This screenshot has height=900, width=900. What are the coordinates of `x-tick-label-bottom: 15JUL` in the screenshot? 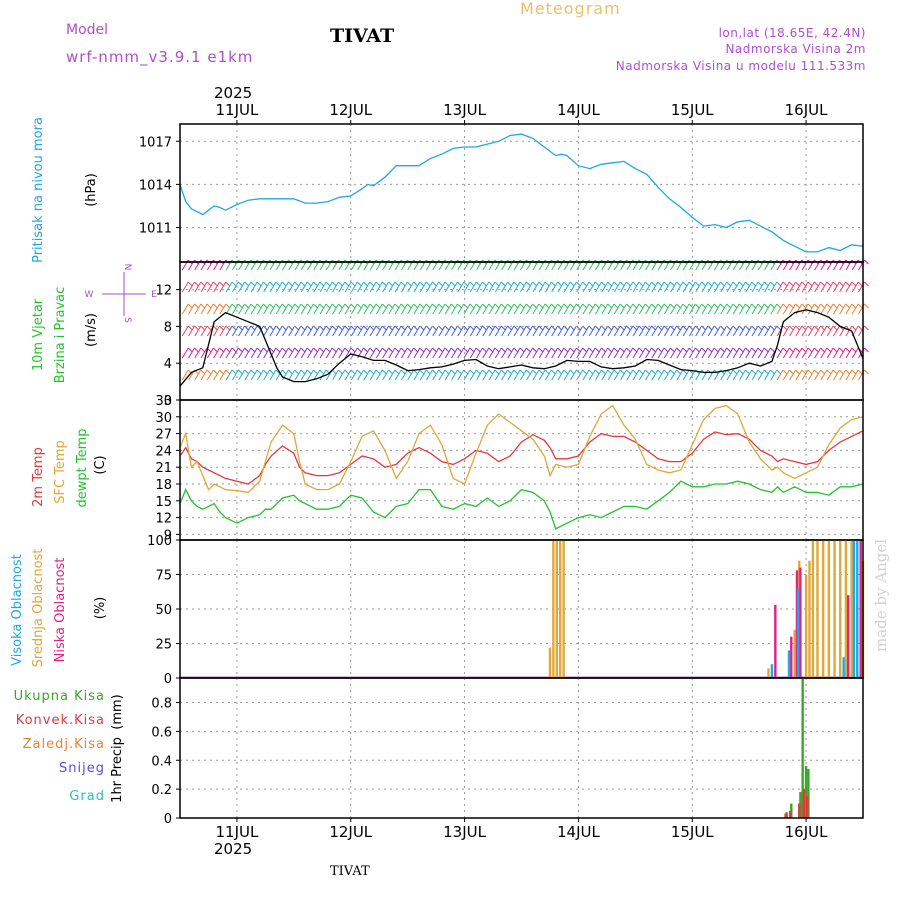 It's located at (692, 832).